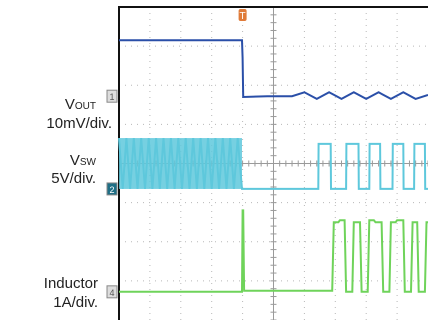  Describe the element at coordinates (74, 160) in the screenshot. I see `vsw-label-main: V` at that location.